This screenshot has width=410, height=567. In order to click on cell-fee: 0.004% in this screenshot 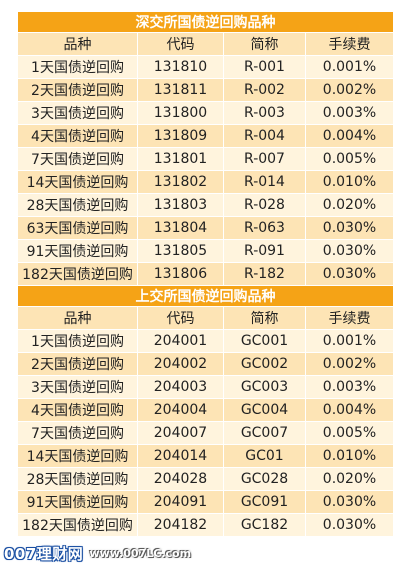, I will do `click(349, 136)`.